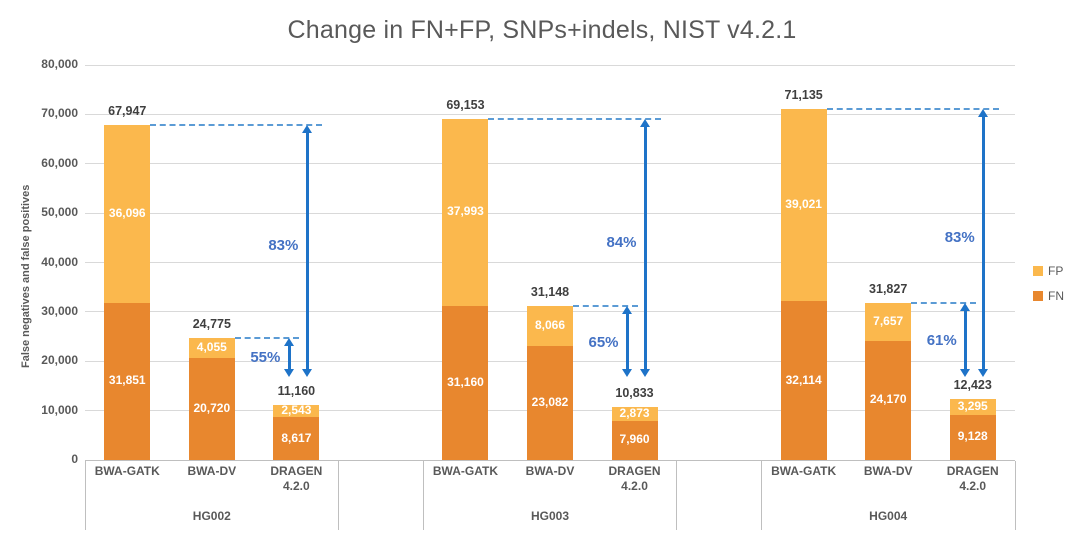 Image resolution: width=1084 pixels, height=540 pixels. I want to click on group-label: HG002, so click(211, 516).